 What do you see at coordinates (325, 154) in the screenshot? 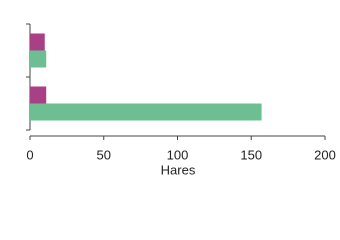
I see `x-tick-label: 200` at bounding box center [325, 154].